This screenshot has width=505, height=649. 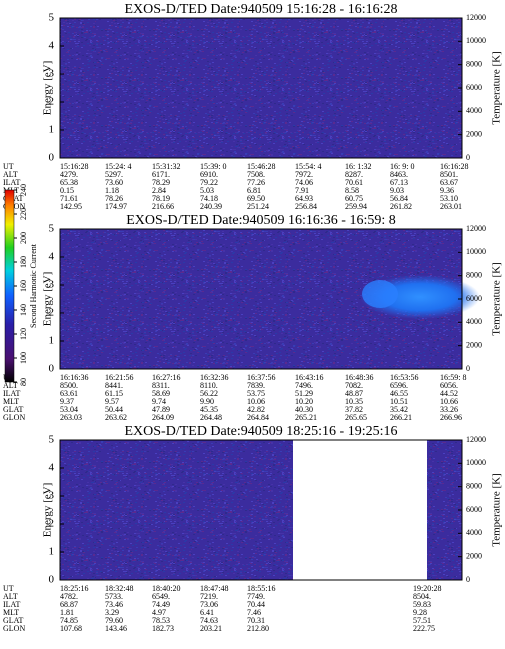 I want to click on table-cell: 79.60, so click(x=114, y=620).